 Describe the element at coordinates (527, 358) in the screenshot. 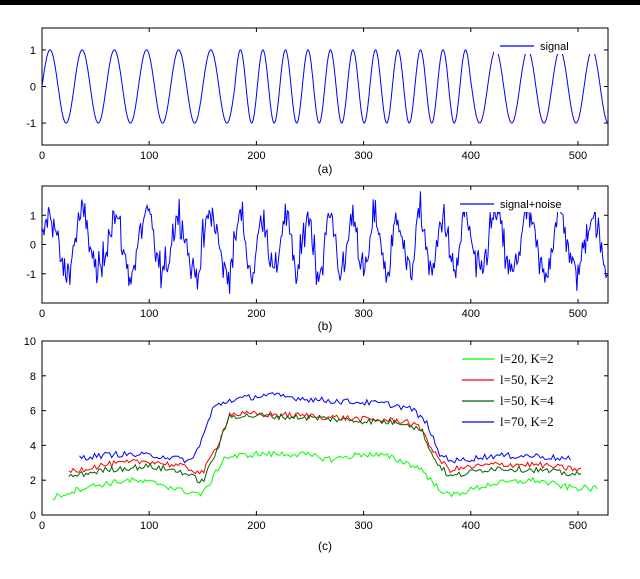

I see `legend-label: l=20, K=2` at that location.